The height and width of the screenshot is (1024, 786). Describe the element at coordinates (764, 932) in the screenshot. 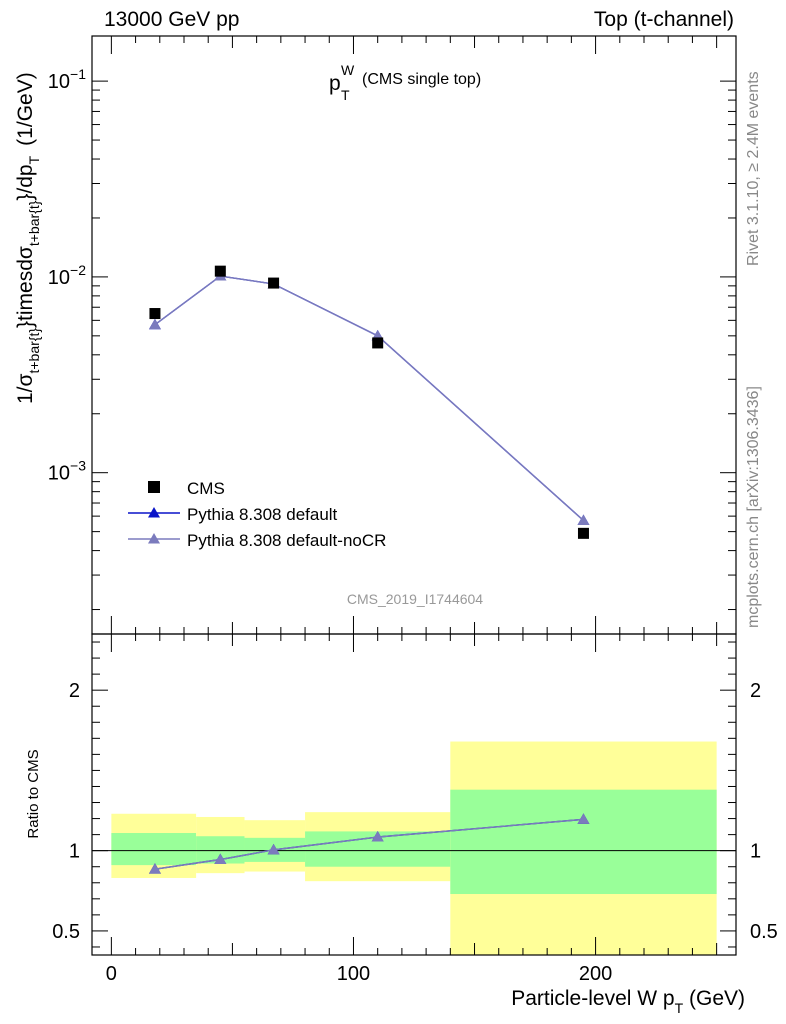

I see `ratio-tick-label-right-0: 0.5` at that location.